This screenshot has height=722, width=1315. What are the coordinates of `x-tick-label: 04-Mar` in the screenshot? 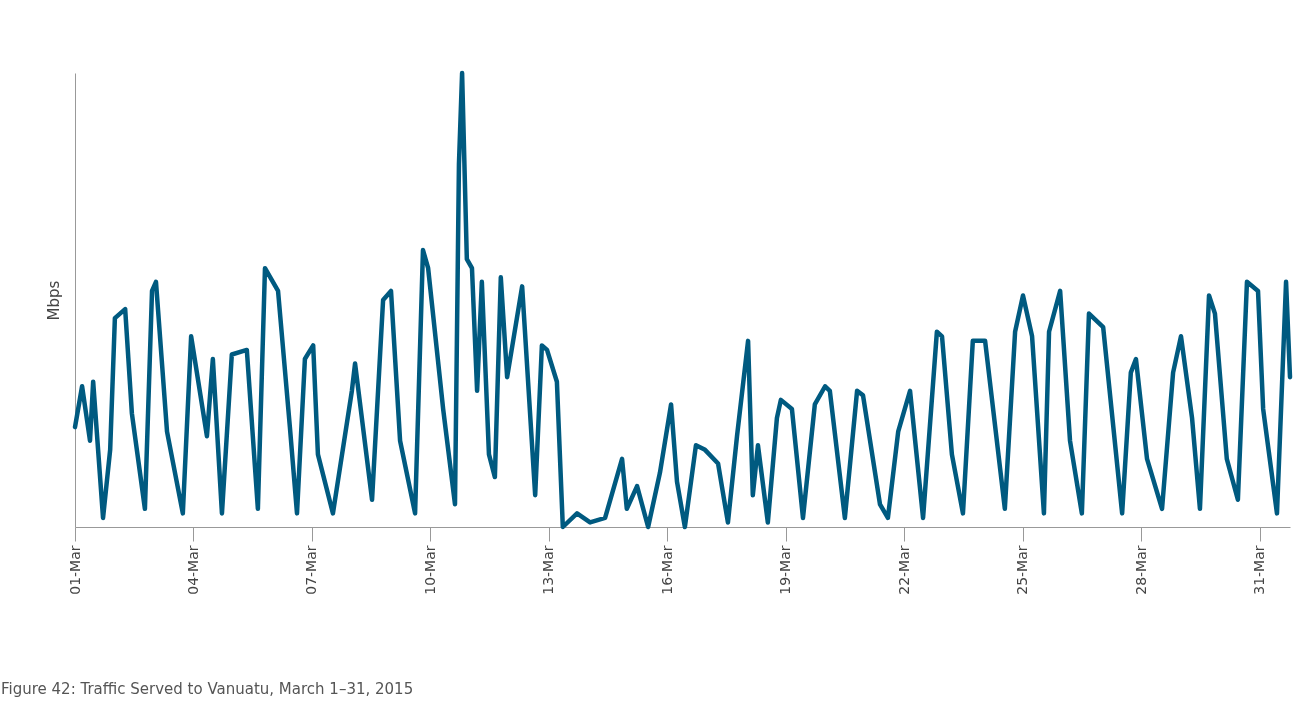 It's located at (193, 570).